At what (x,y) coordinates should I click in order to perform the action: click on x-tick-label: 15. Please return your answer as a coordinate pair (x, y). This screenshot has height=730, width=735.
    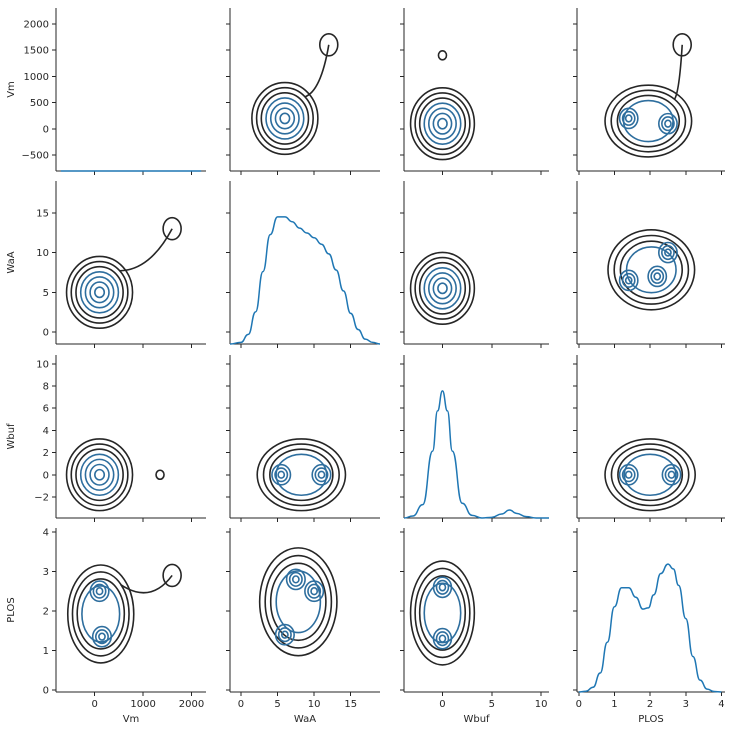
    Looking at the image, I should click on (350, 704).